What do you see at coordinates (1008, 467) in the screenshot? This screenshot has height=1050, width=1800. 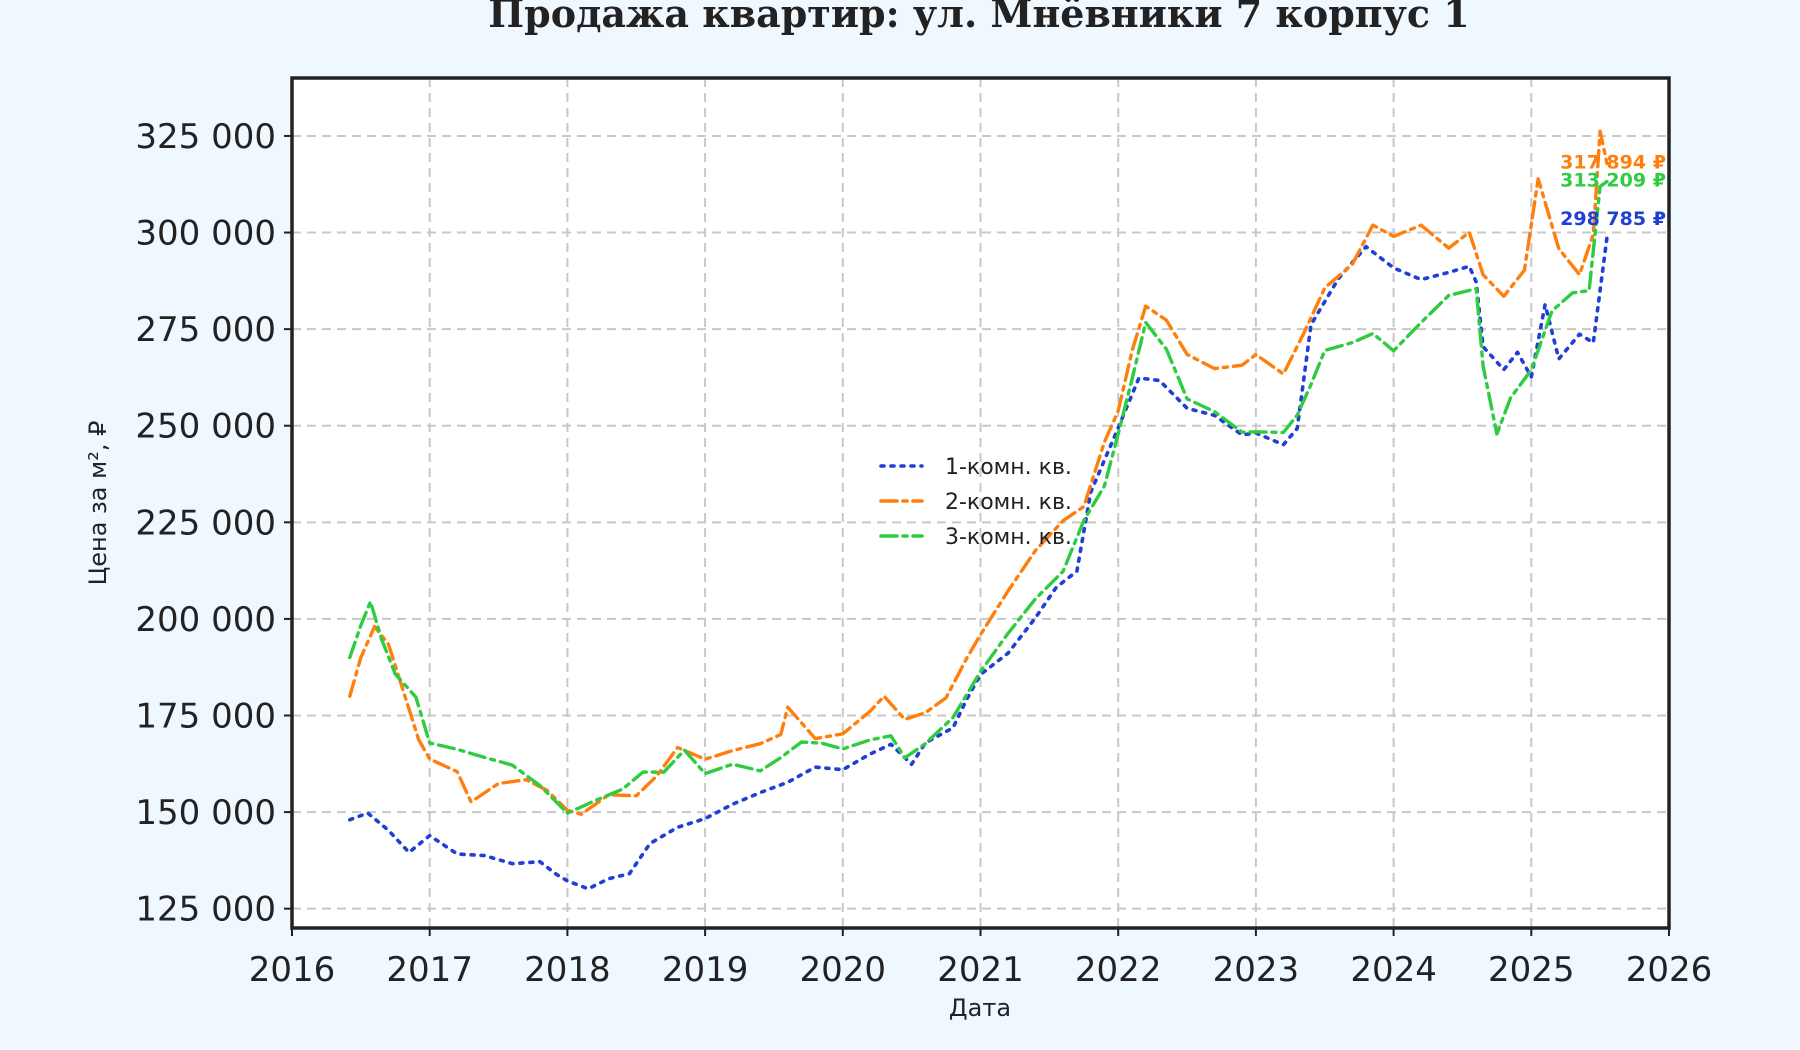 I see `legend-label-1: 1-комн. кв.` at bounding box center [1008, 467].